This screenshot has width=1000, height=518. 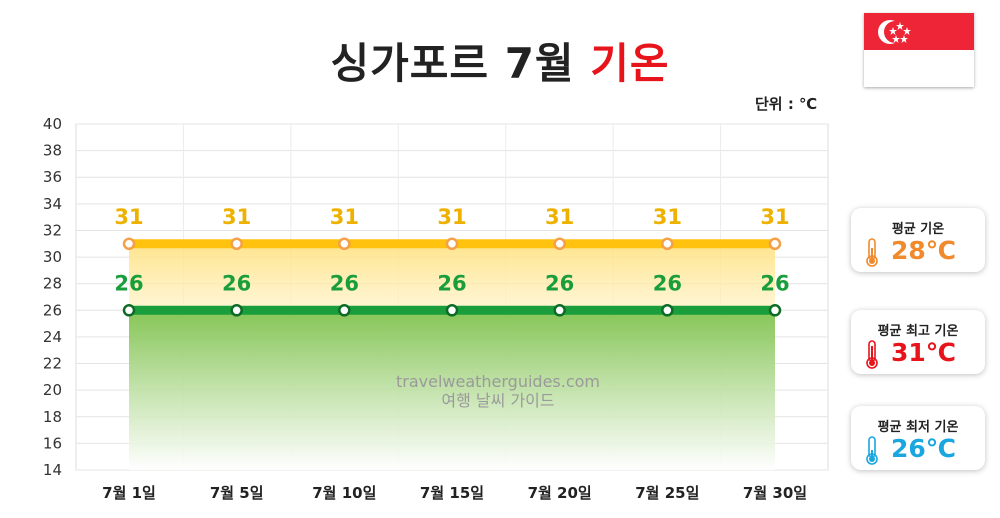 What do you see at coordinates (918, 427) in the screenshot?
I see `avg-low-label: 평균 최저 기온` at bounding box center [918, 427].